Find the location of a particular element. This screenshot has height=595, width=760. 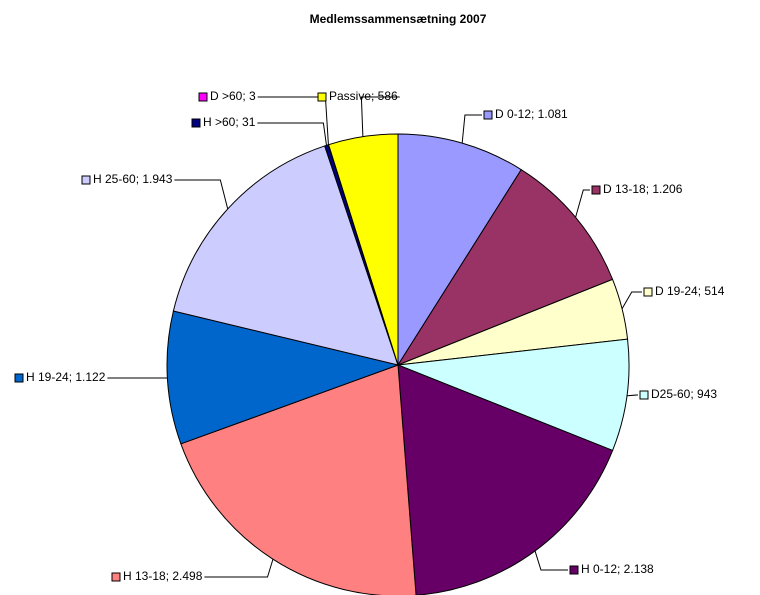

data-label: H >60; 31 is located at coordinates (229, 122).